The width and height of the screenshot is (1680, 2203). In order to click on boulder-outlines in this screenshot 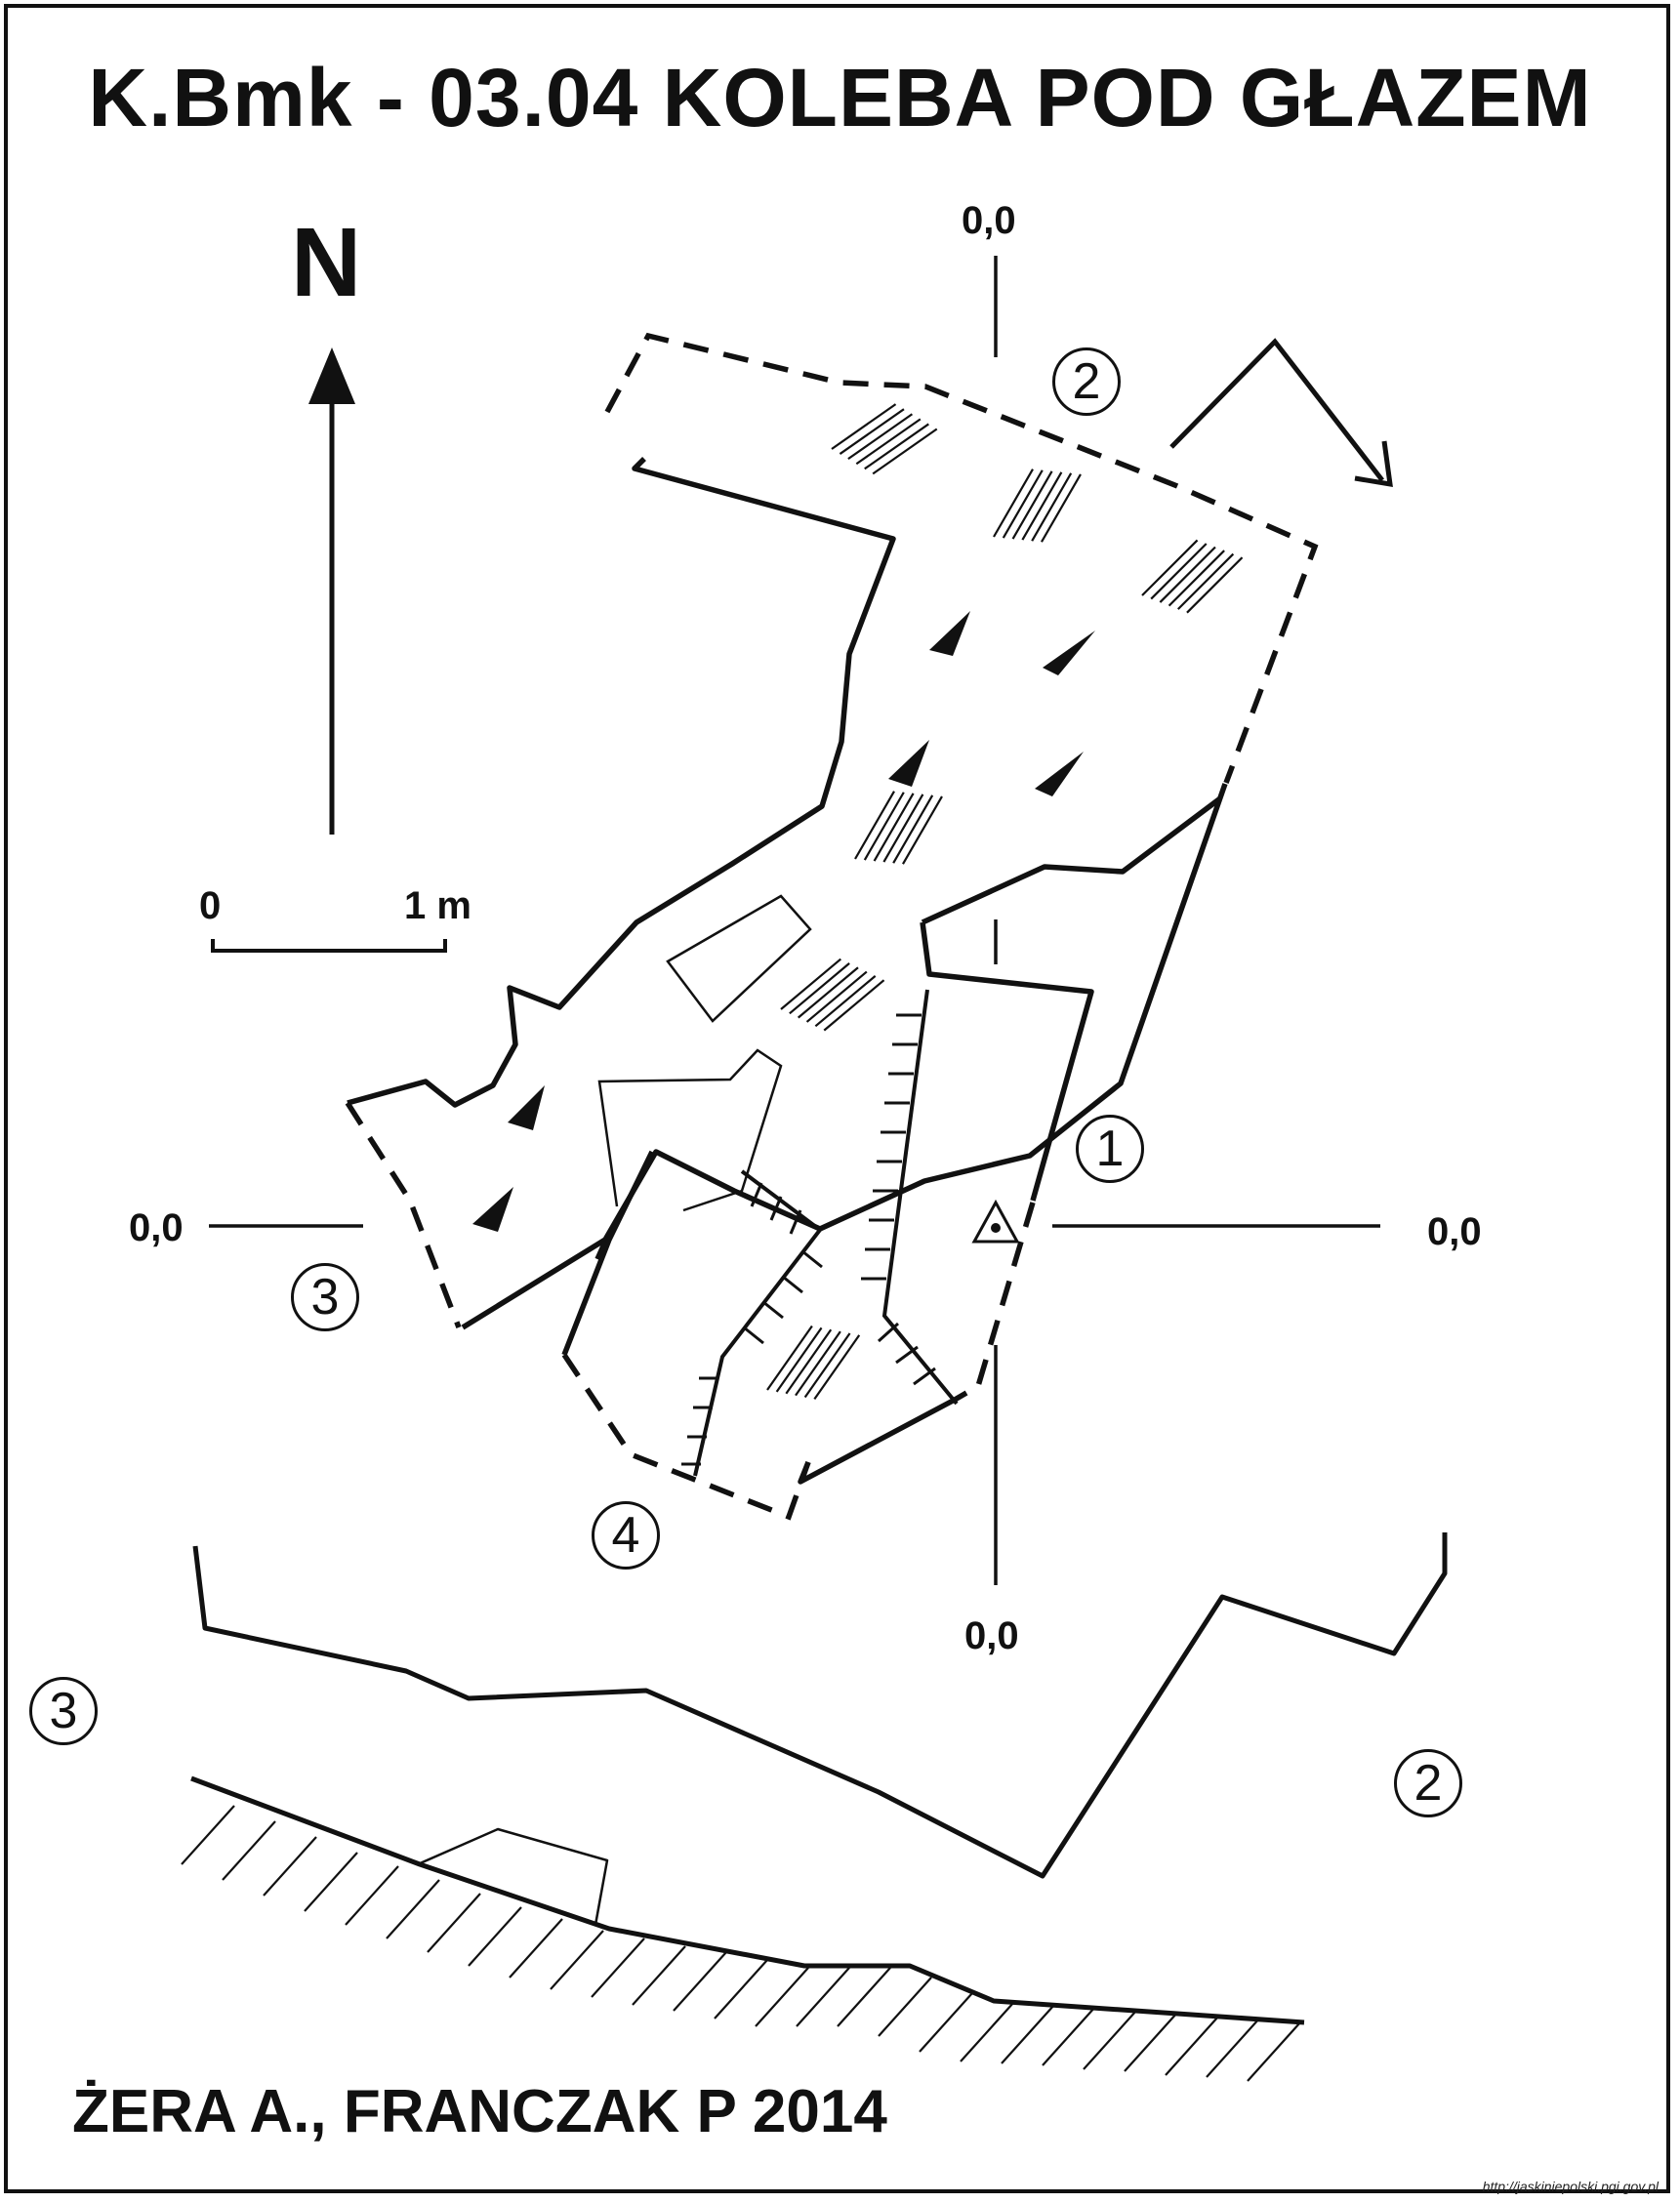, I will do `click(704, 1053)`.